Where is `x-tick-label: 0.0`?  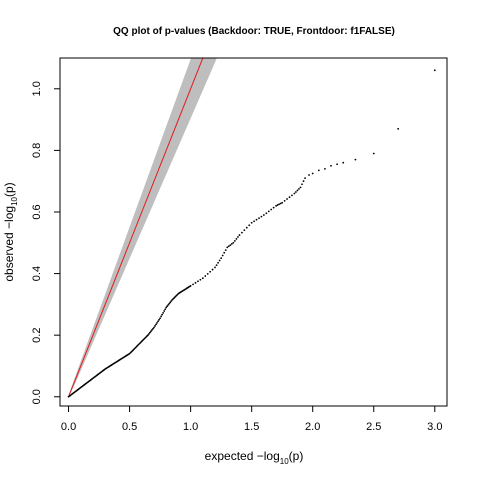 x-tick-label: 0.0 is located at coordinates (68, 427).